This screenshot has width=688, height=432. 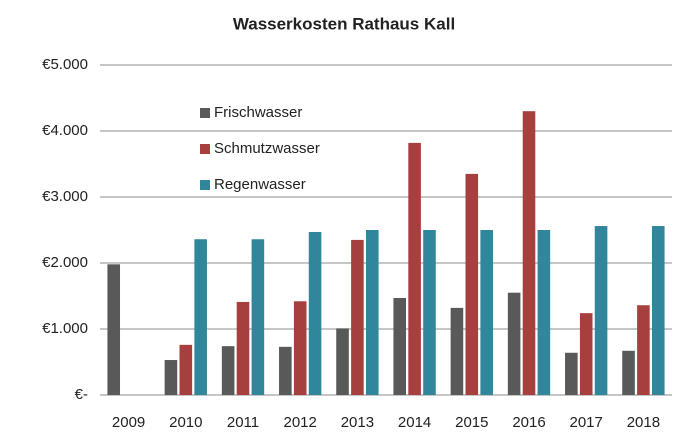 What do you see at coordinates (344, 23) in the screenshot?
I see `chart-title: Wasserkosten Rathaus Kall` at bounding box center [344, 23].